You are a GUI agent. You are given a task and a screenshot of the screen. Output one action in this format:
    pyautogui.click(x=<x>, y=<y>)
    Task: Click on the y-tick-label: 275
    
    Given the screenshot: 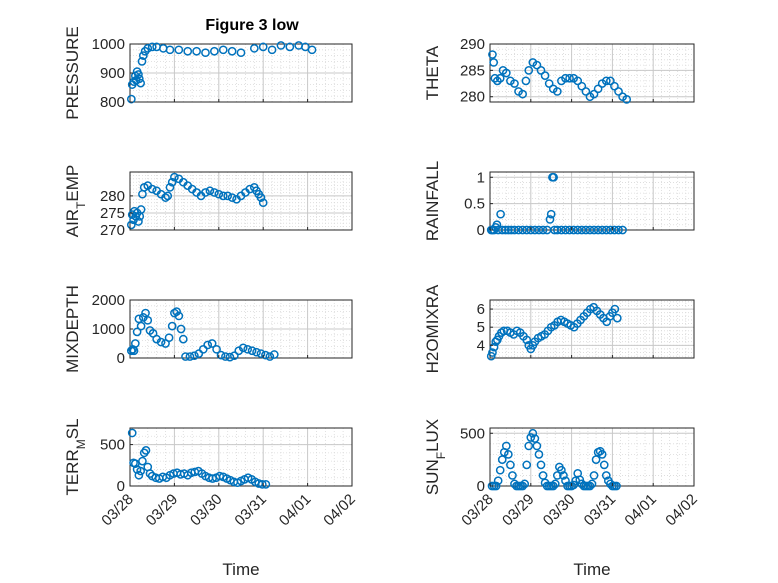 What is the action you would take?
    pyautogui.click(x=112, y=213)
    